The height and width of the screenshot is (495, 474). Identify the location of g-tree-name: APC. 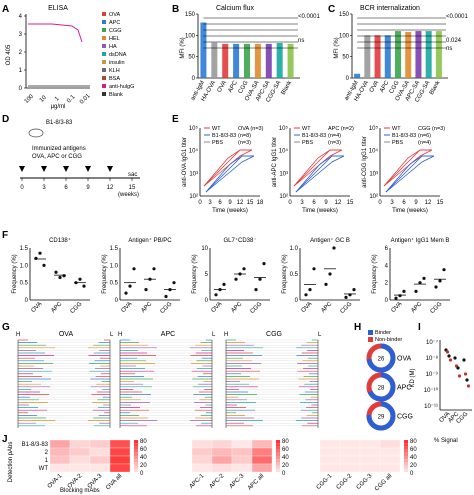
(168, 334).